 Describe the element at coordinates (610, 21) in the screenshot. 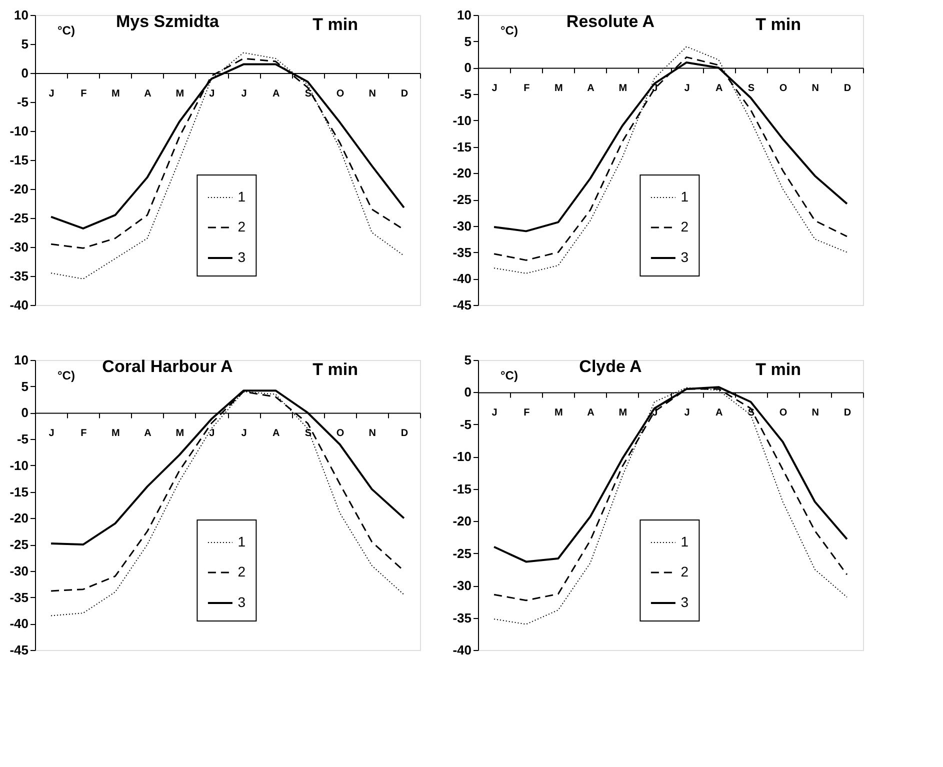

I see `chart-title: Resolute A` at that location.